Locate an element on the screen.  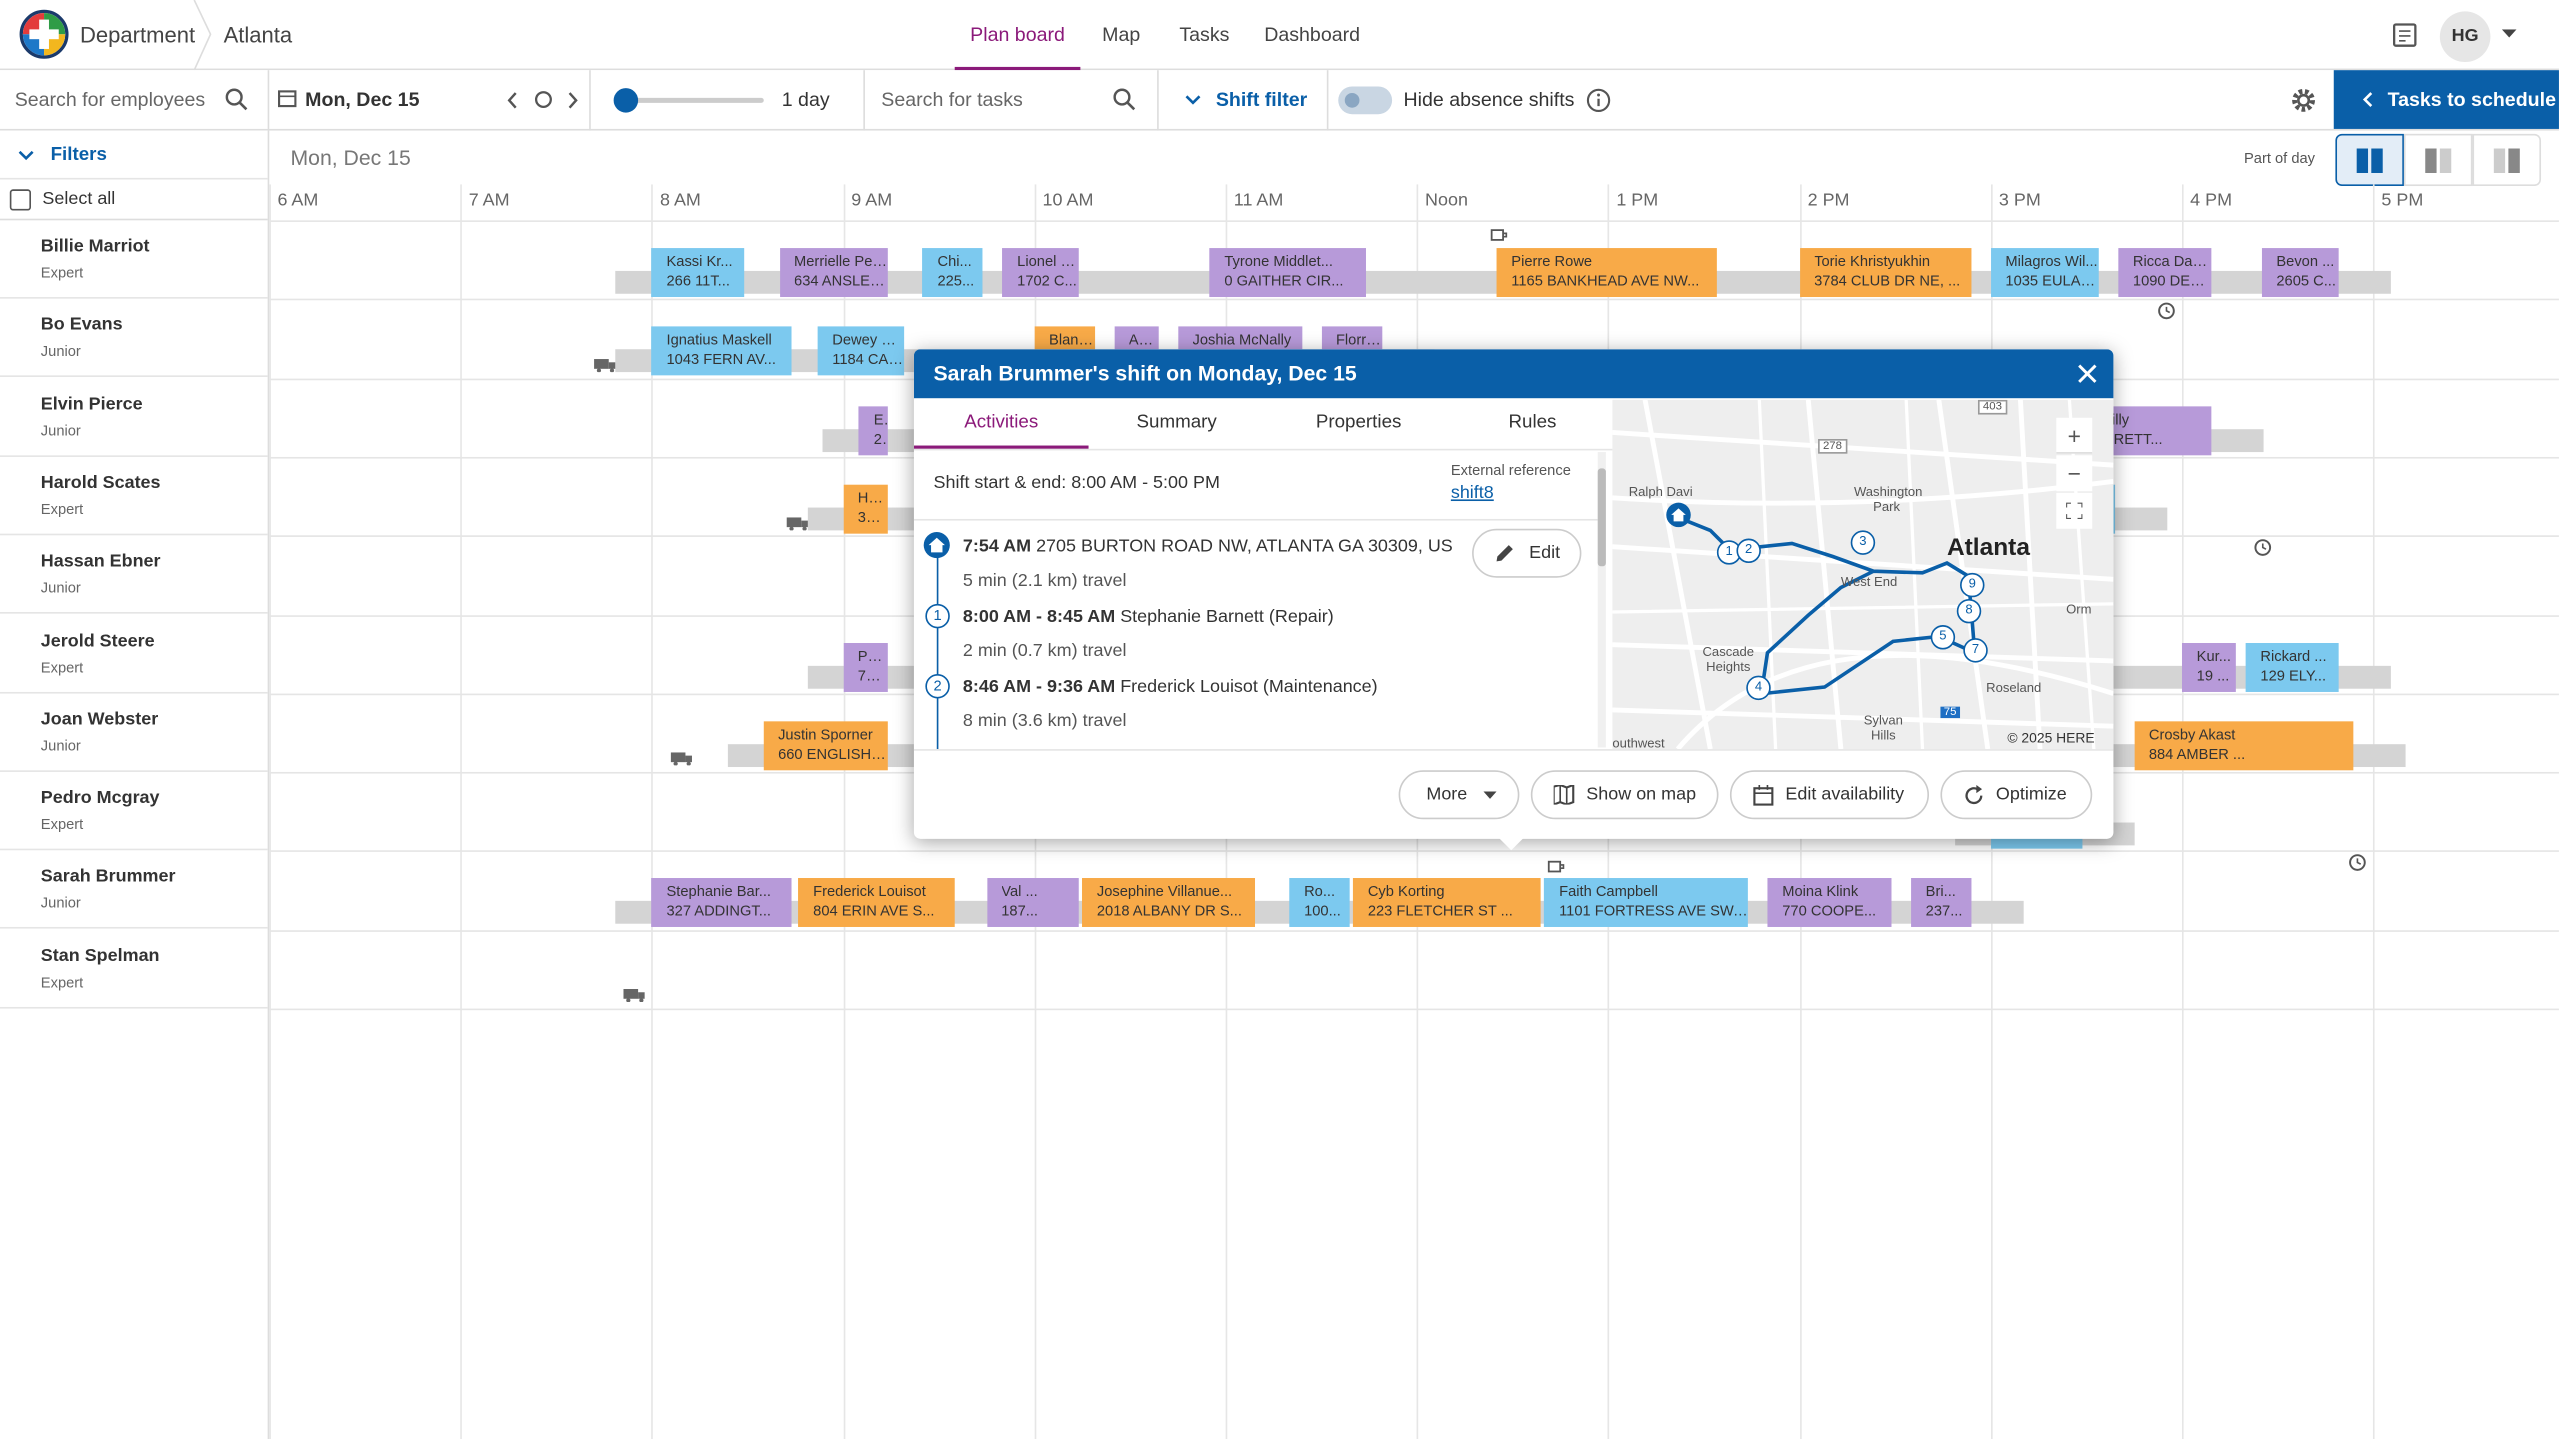
breadcrumb-location: Atlanta is located at coordinates (258, 35).